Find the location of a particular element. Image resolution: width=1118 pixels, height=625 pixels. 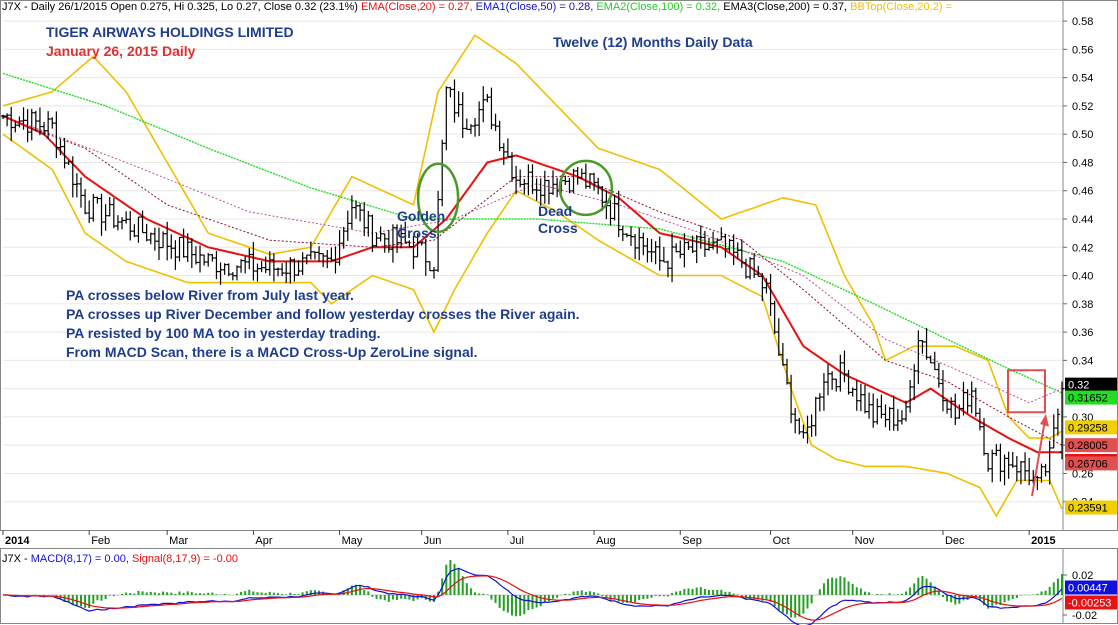

ema50-header: EMA1(Close,50) = 0.28, is located at coordinates (534, 7).